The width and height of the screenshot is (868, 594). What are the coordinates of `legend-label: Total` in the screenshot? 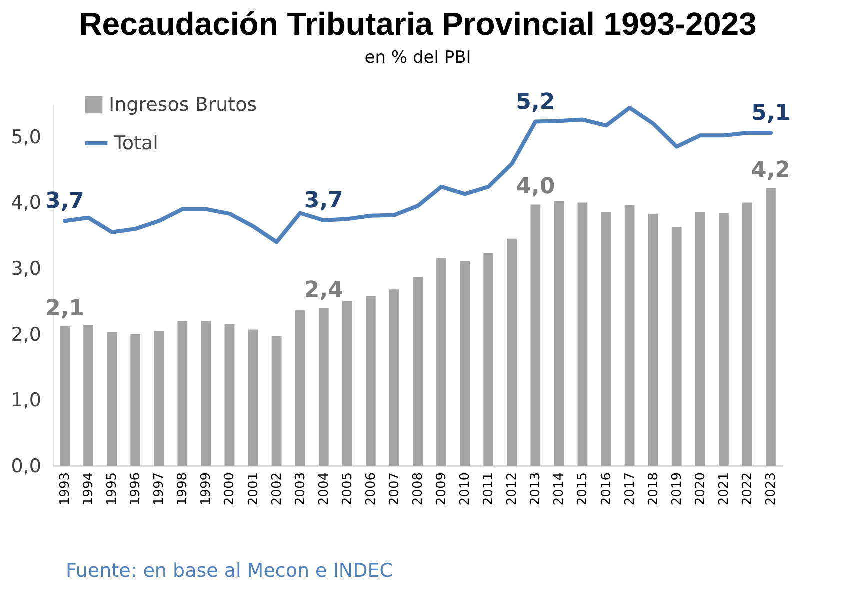 It's located at (135, 143).